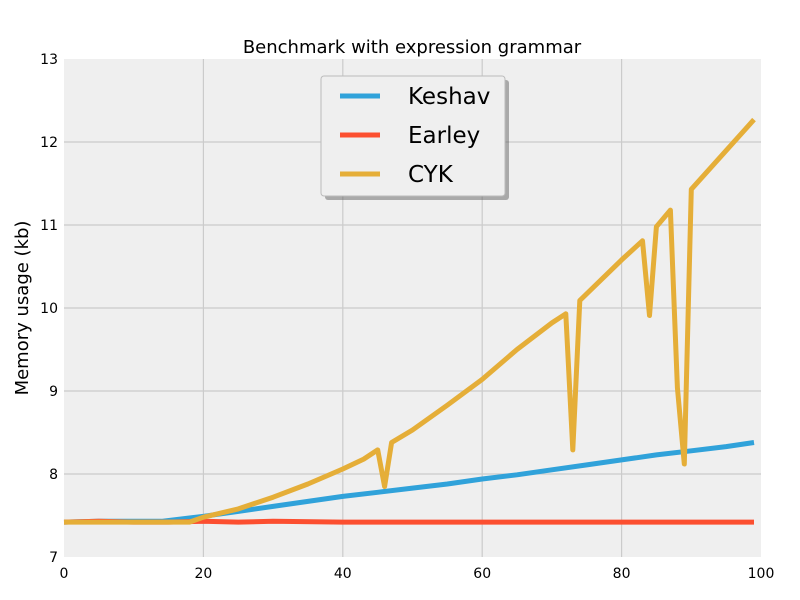 The image size is (800, 600). Describe the element at coordinates (412, 47) in the screenshot. I see `chart-title: Benchmark with expression grammar` at that location.